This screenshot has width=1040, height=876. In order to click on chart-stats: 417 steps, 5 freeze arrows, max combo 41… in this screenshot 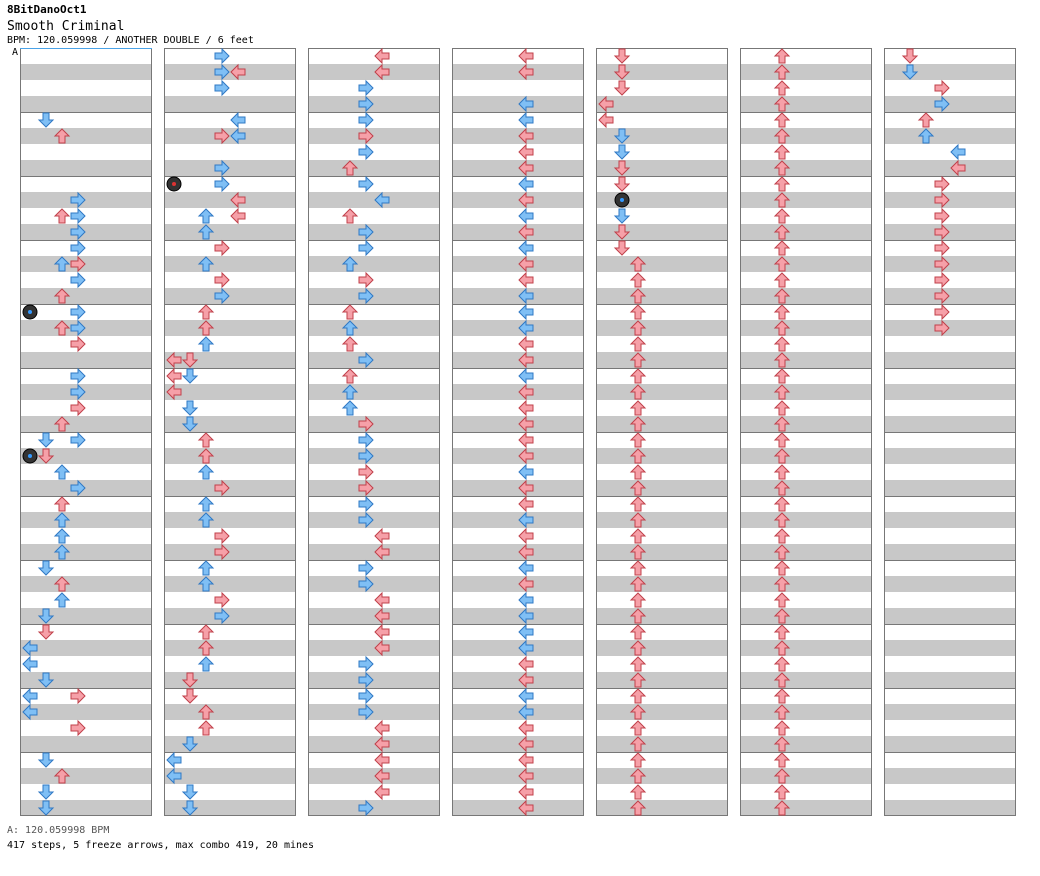, I will do `click(161, 845)`.